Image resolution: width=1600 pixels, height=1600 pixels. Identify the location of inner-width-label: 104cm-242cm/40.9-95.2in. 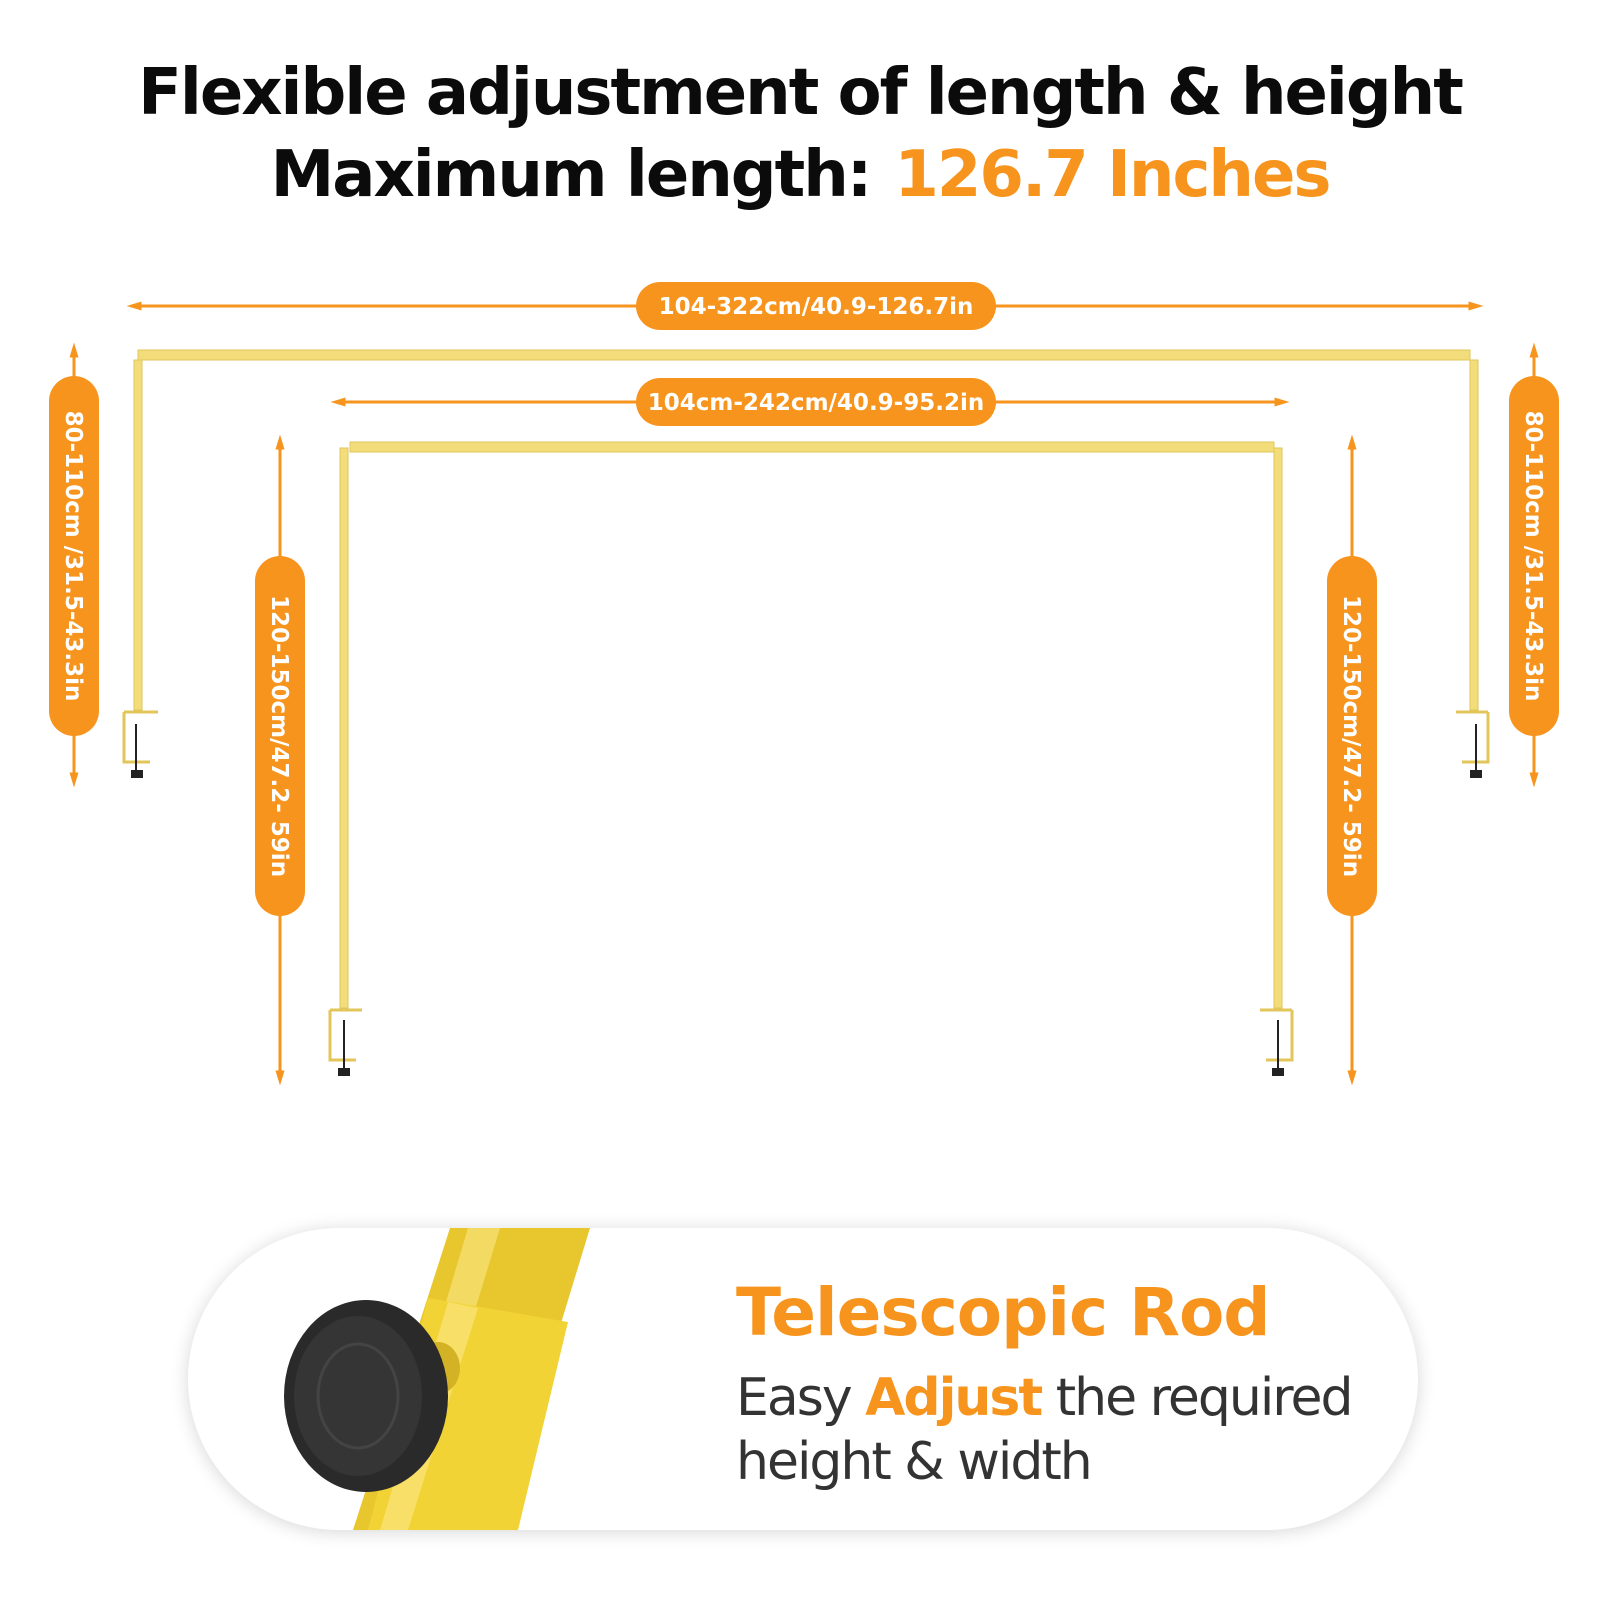
(816, 403).